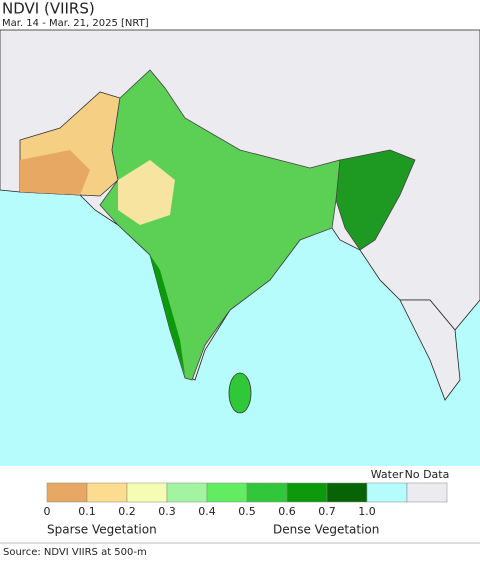 The width and height of the screenshot is (480, 565). What do you see at coordinates (47, 511) in the screenshot?
I see `legend-tick-label: 0` at bounding box center [47, 511].